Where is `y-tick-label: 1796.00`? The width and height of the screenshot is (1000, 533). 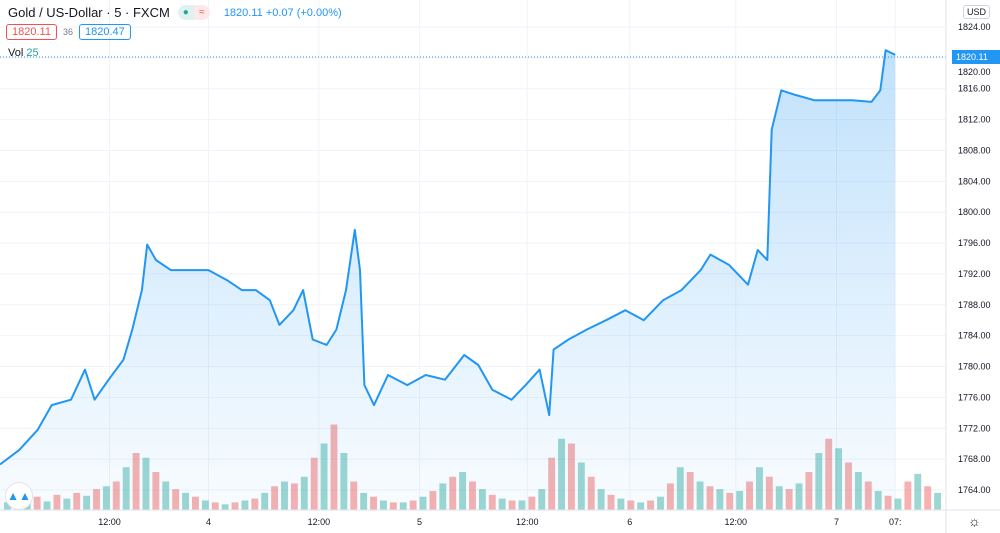
y-tick-label: 1796.00 is located at coordinates (974, 243).